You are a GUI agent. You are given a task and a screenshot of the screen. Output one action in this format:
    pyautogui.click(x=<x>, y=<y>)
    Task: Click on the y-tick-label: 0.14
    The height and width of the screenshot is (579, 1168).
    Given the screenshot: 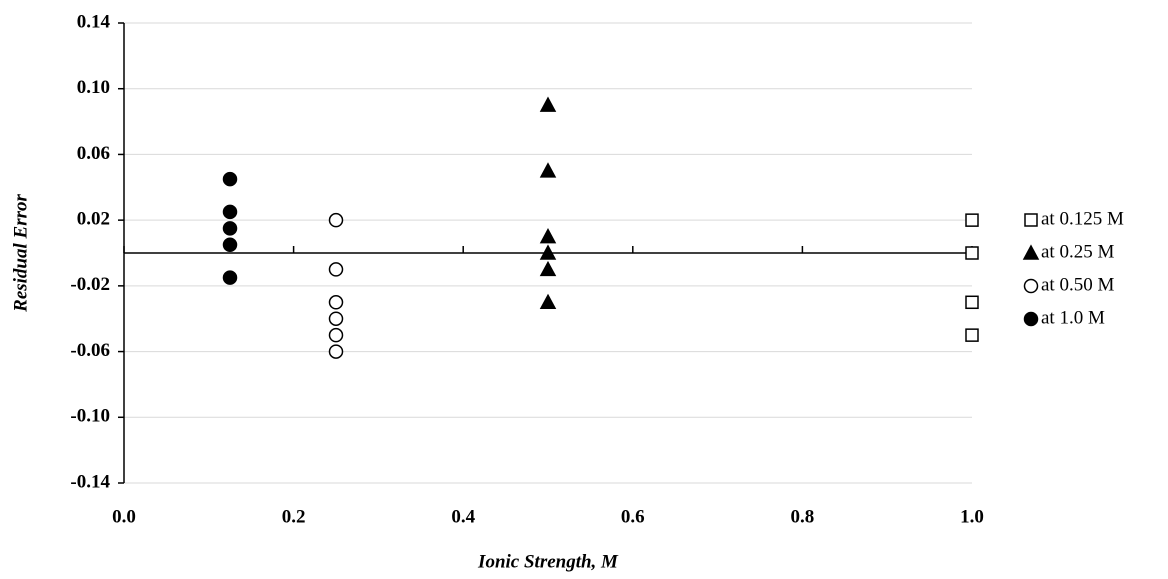 What is the action you would take?
    pyautogui.click(x=94, y=21)
    